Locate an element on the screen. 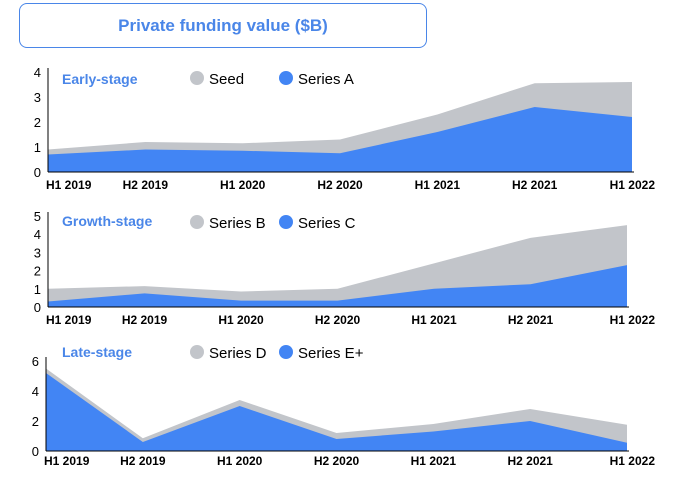 Image resolution: width=683 pixels, height=485 pixels. area-series-a is located at coordinates (340, 139).